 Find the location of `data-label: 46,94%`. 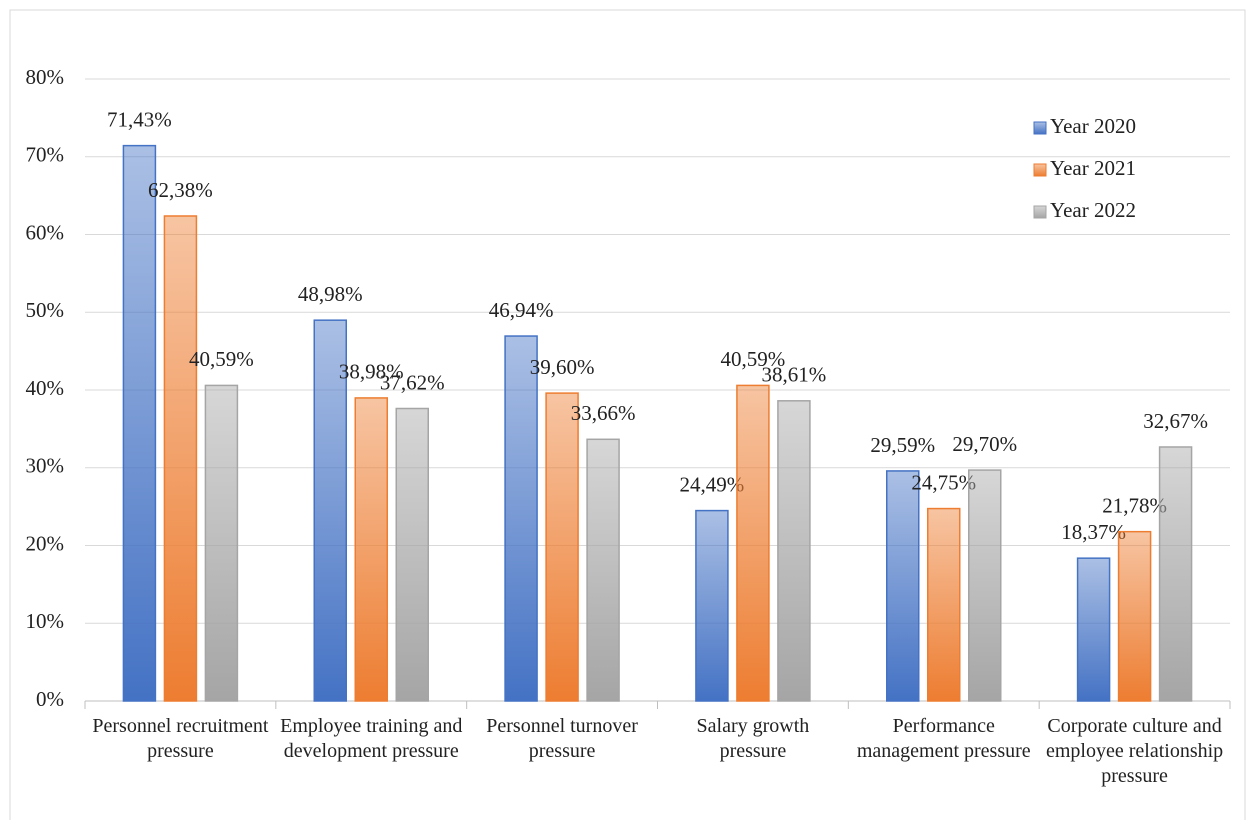

data-label: 46,94% is located at coordinates (521, 310).